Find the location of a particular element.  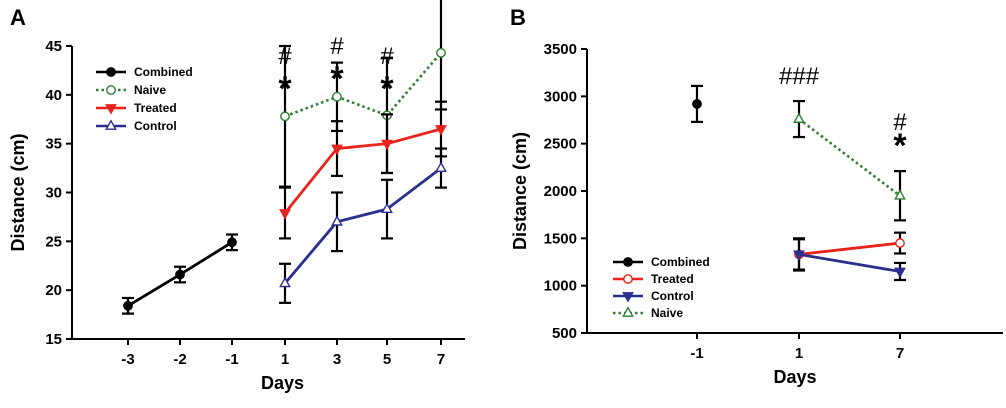

panel-a-series-treated is located at coordinates (363, 170).